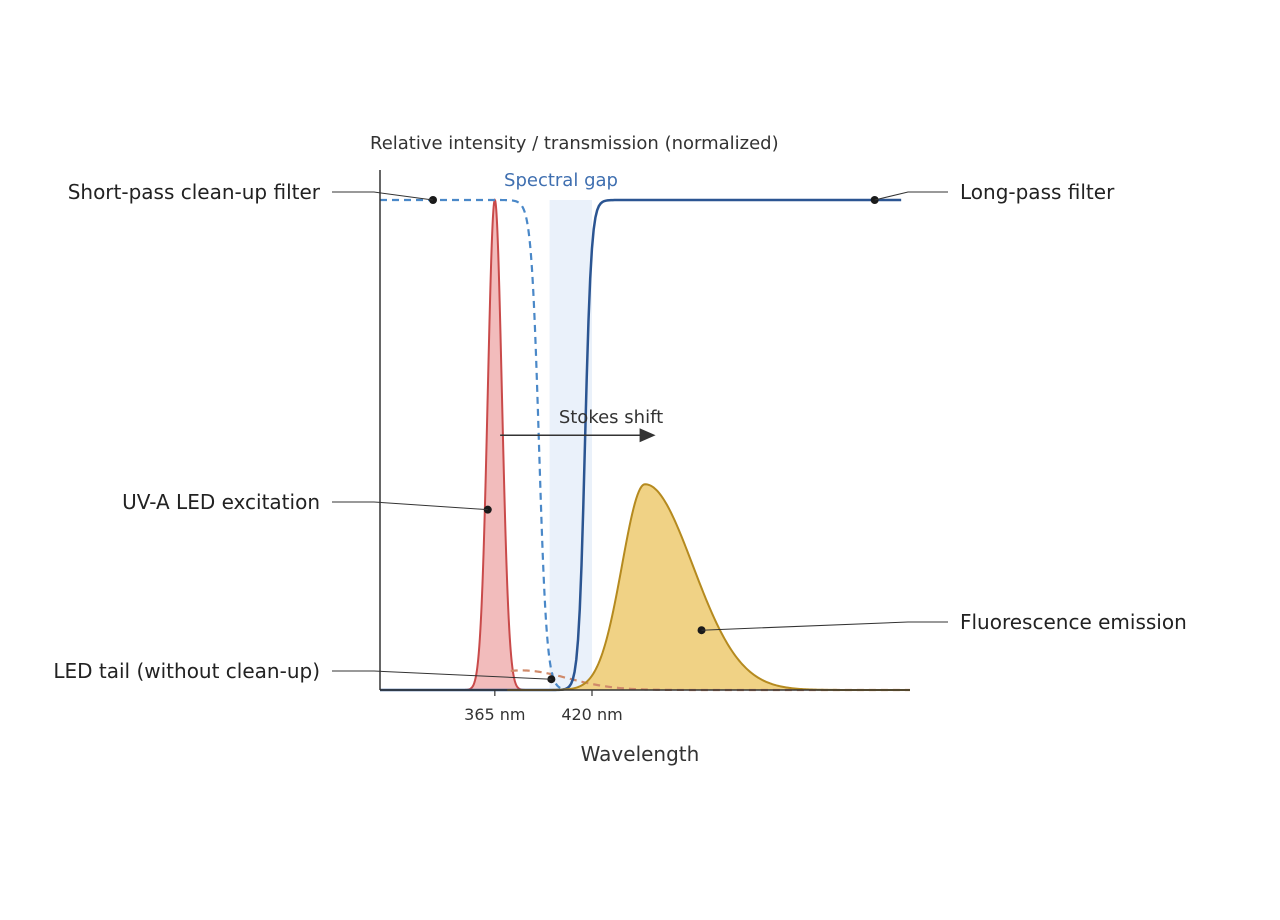 The width and height of the screenshot is (1280, 920). What do you see at coordinates (186, 671) in the screenshot?
I see `callout-label: LED tail (without clean-up)` at bounding box center [186, 671].